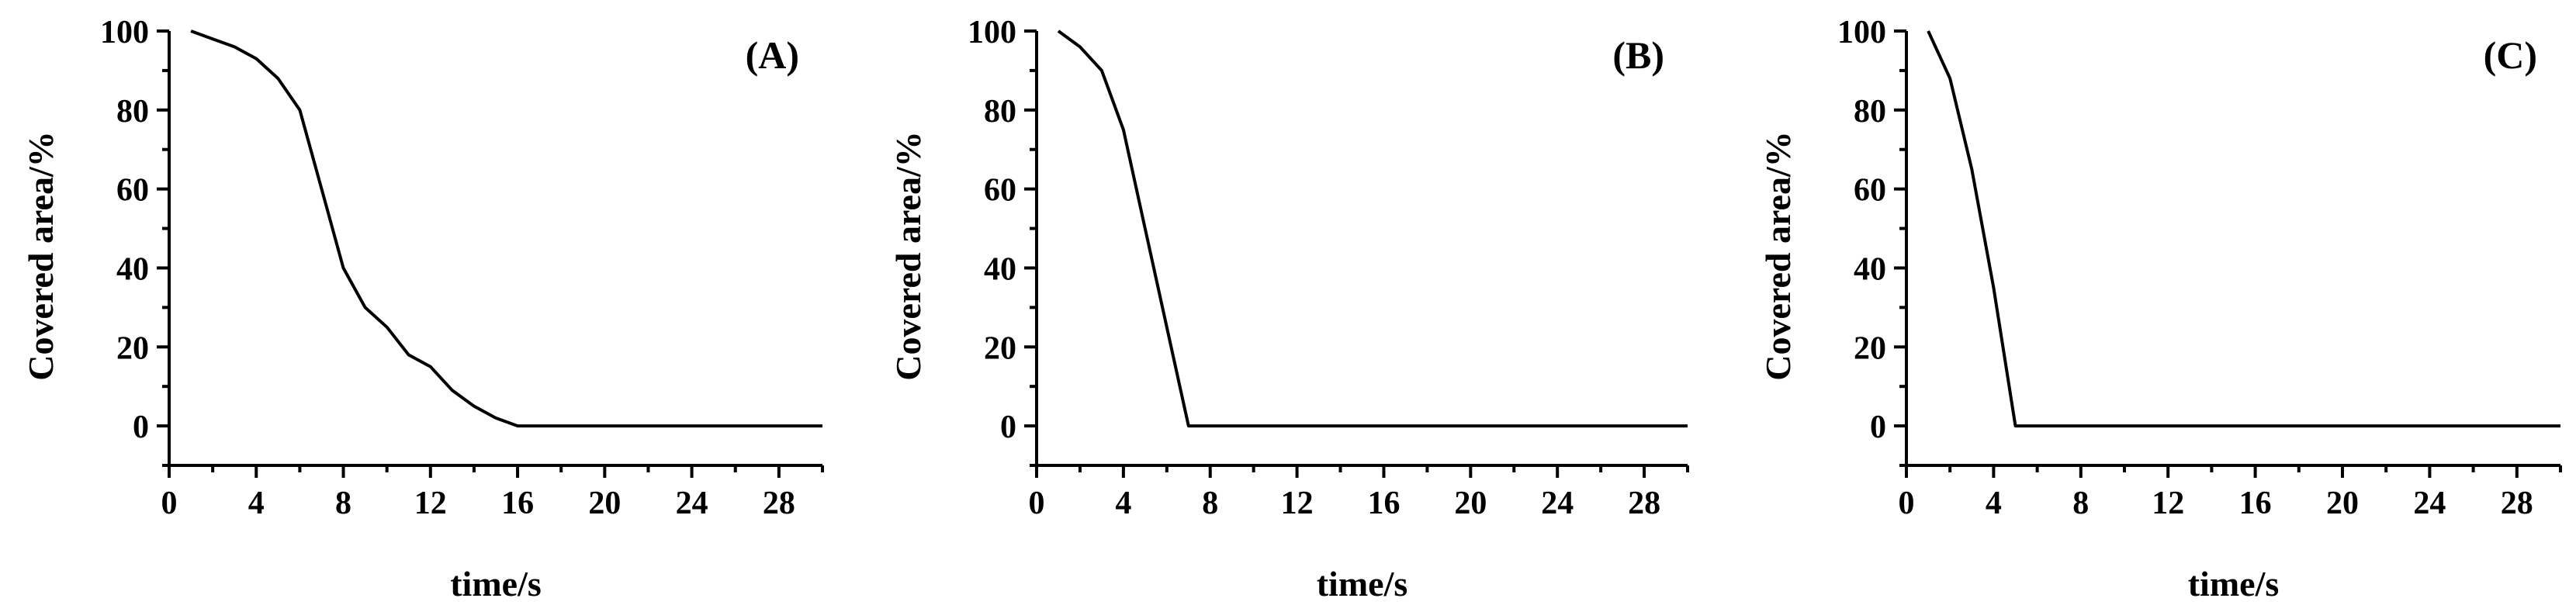  Describe the element at coordinates (772, 55) in the screenshot. I see `panel-label: (A)` at that location.